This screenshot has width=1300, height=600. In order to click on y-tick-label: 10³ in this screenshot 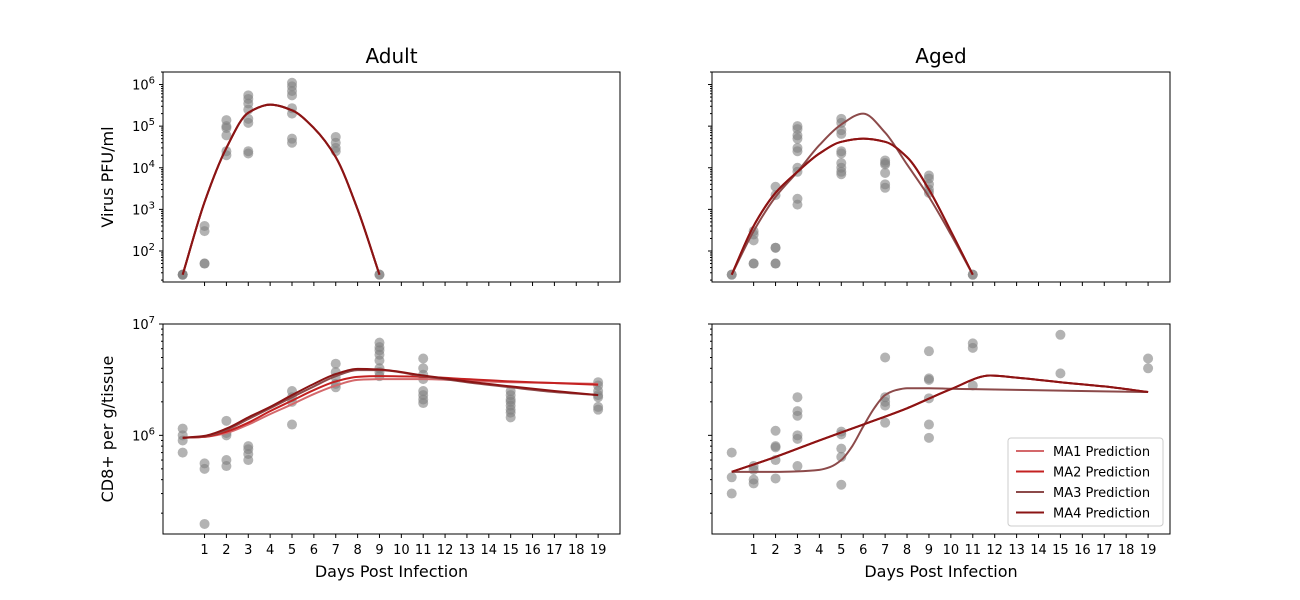, I will do `click(143, 209)`.